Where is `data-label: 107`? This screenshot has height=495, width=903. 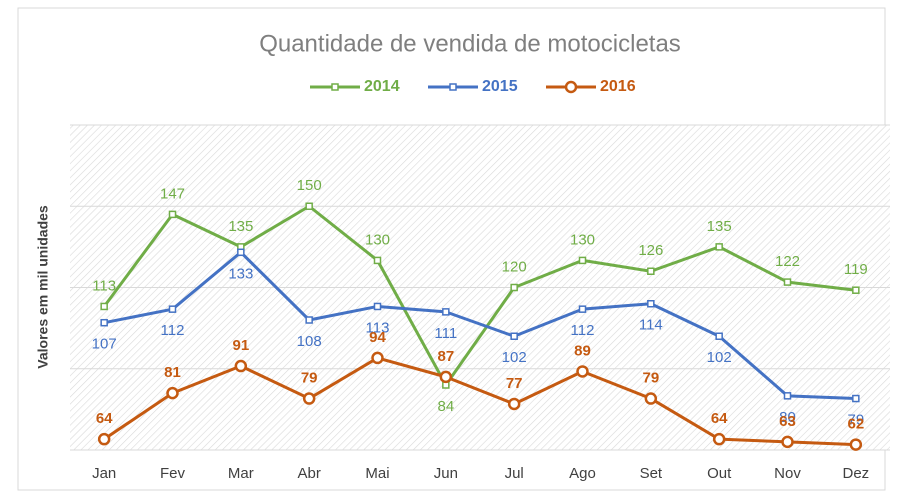 data-label: 107 is located at coordinates (104, 344).